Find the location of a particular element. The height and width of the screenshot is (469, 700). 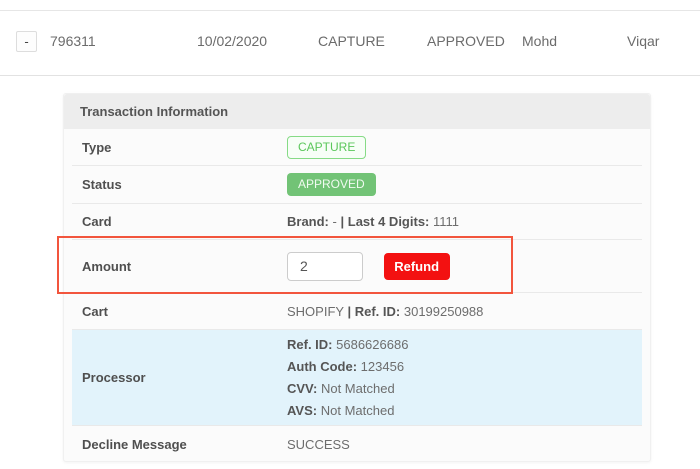

row-status-label: Status is located at coordinates (102, 184).